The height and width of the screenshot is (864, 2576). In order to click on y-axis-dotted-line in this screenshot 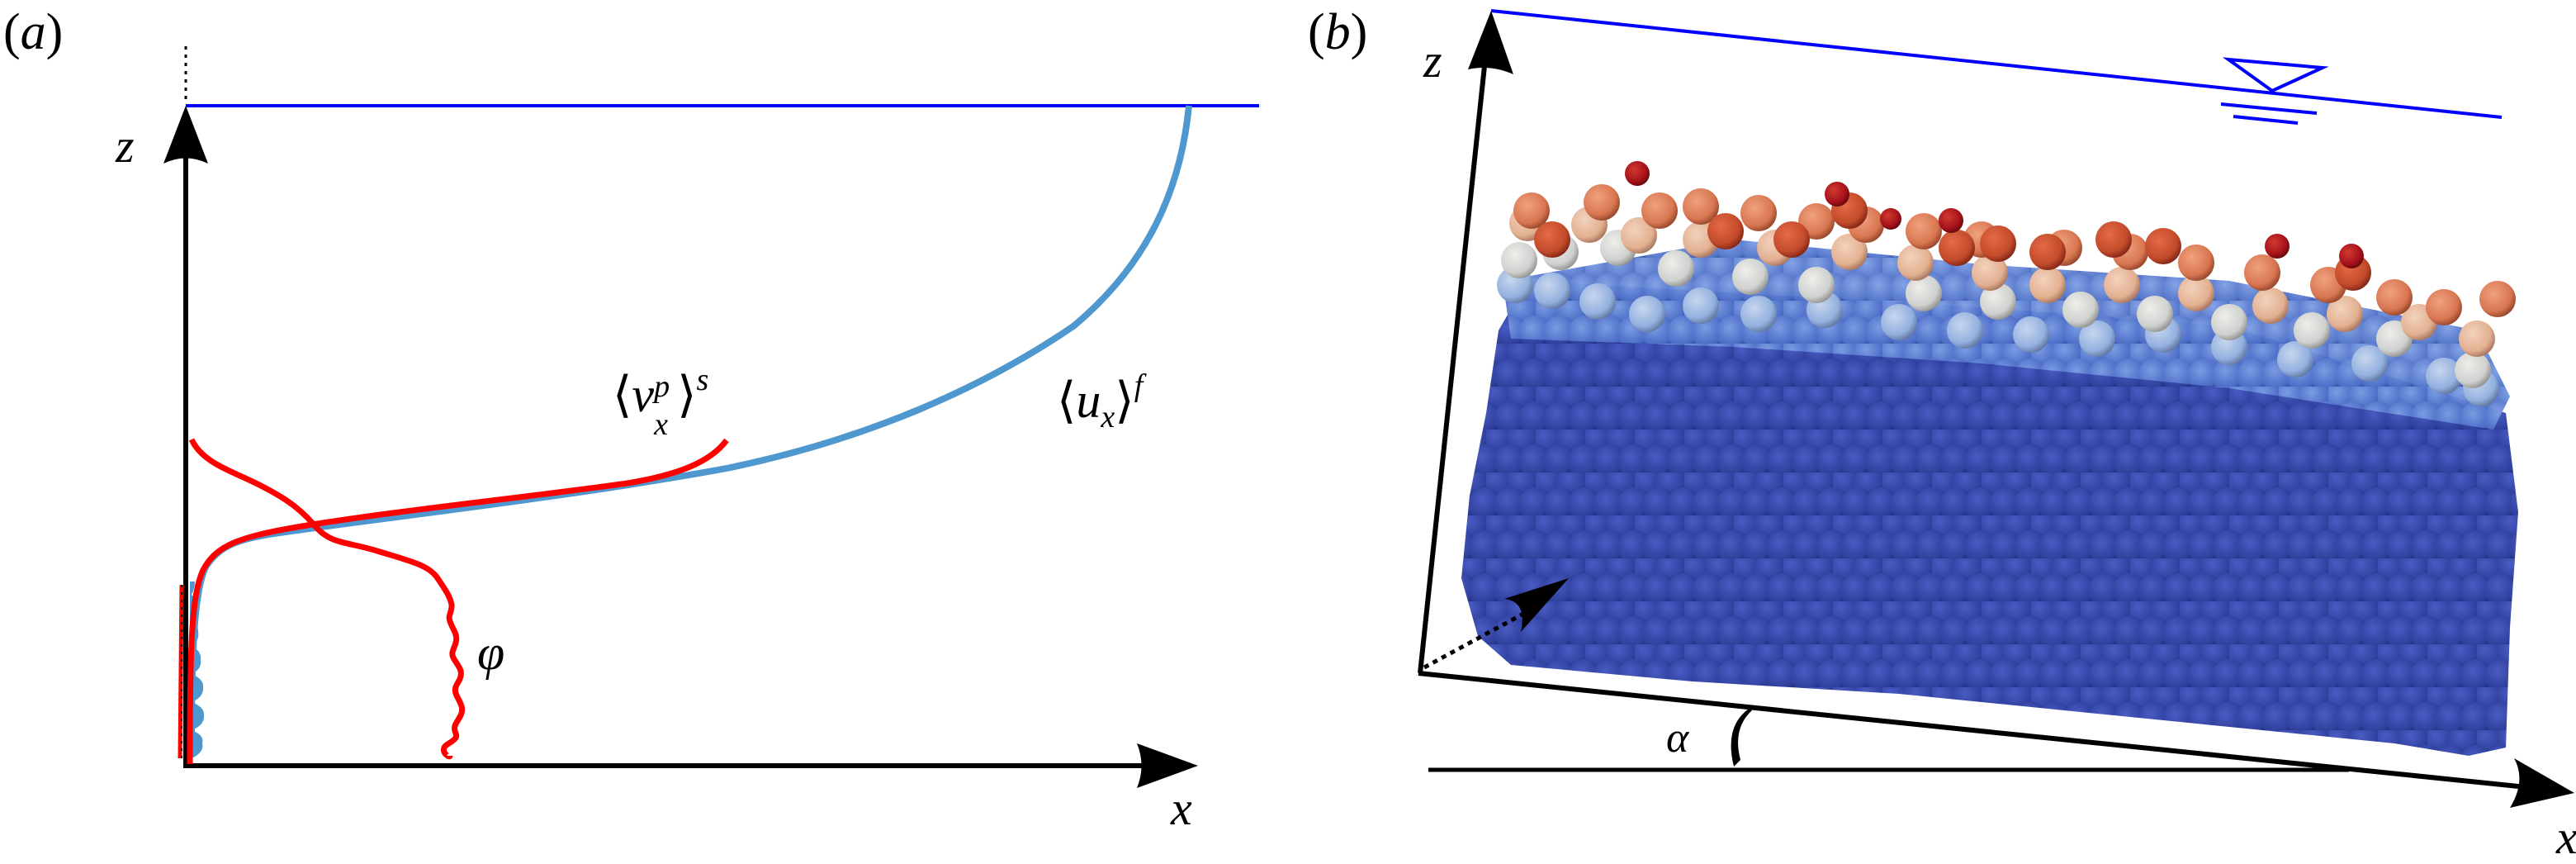, I will do `click(1480, 637)`.